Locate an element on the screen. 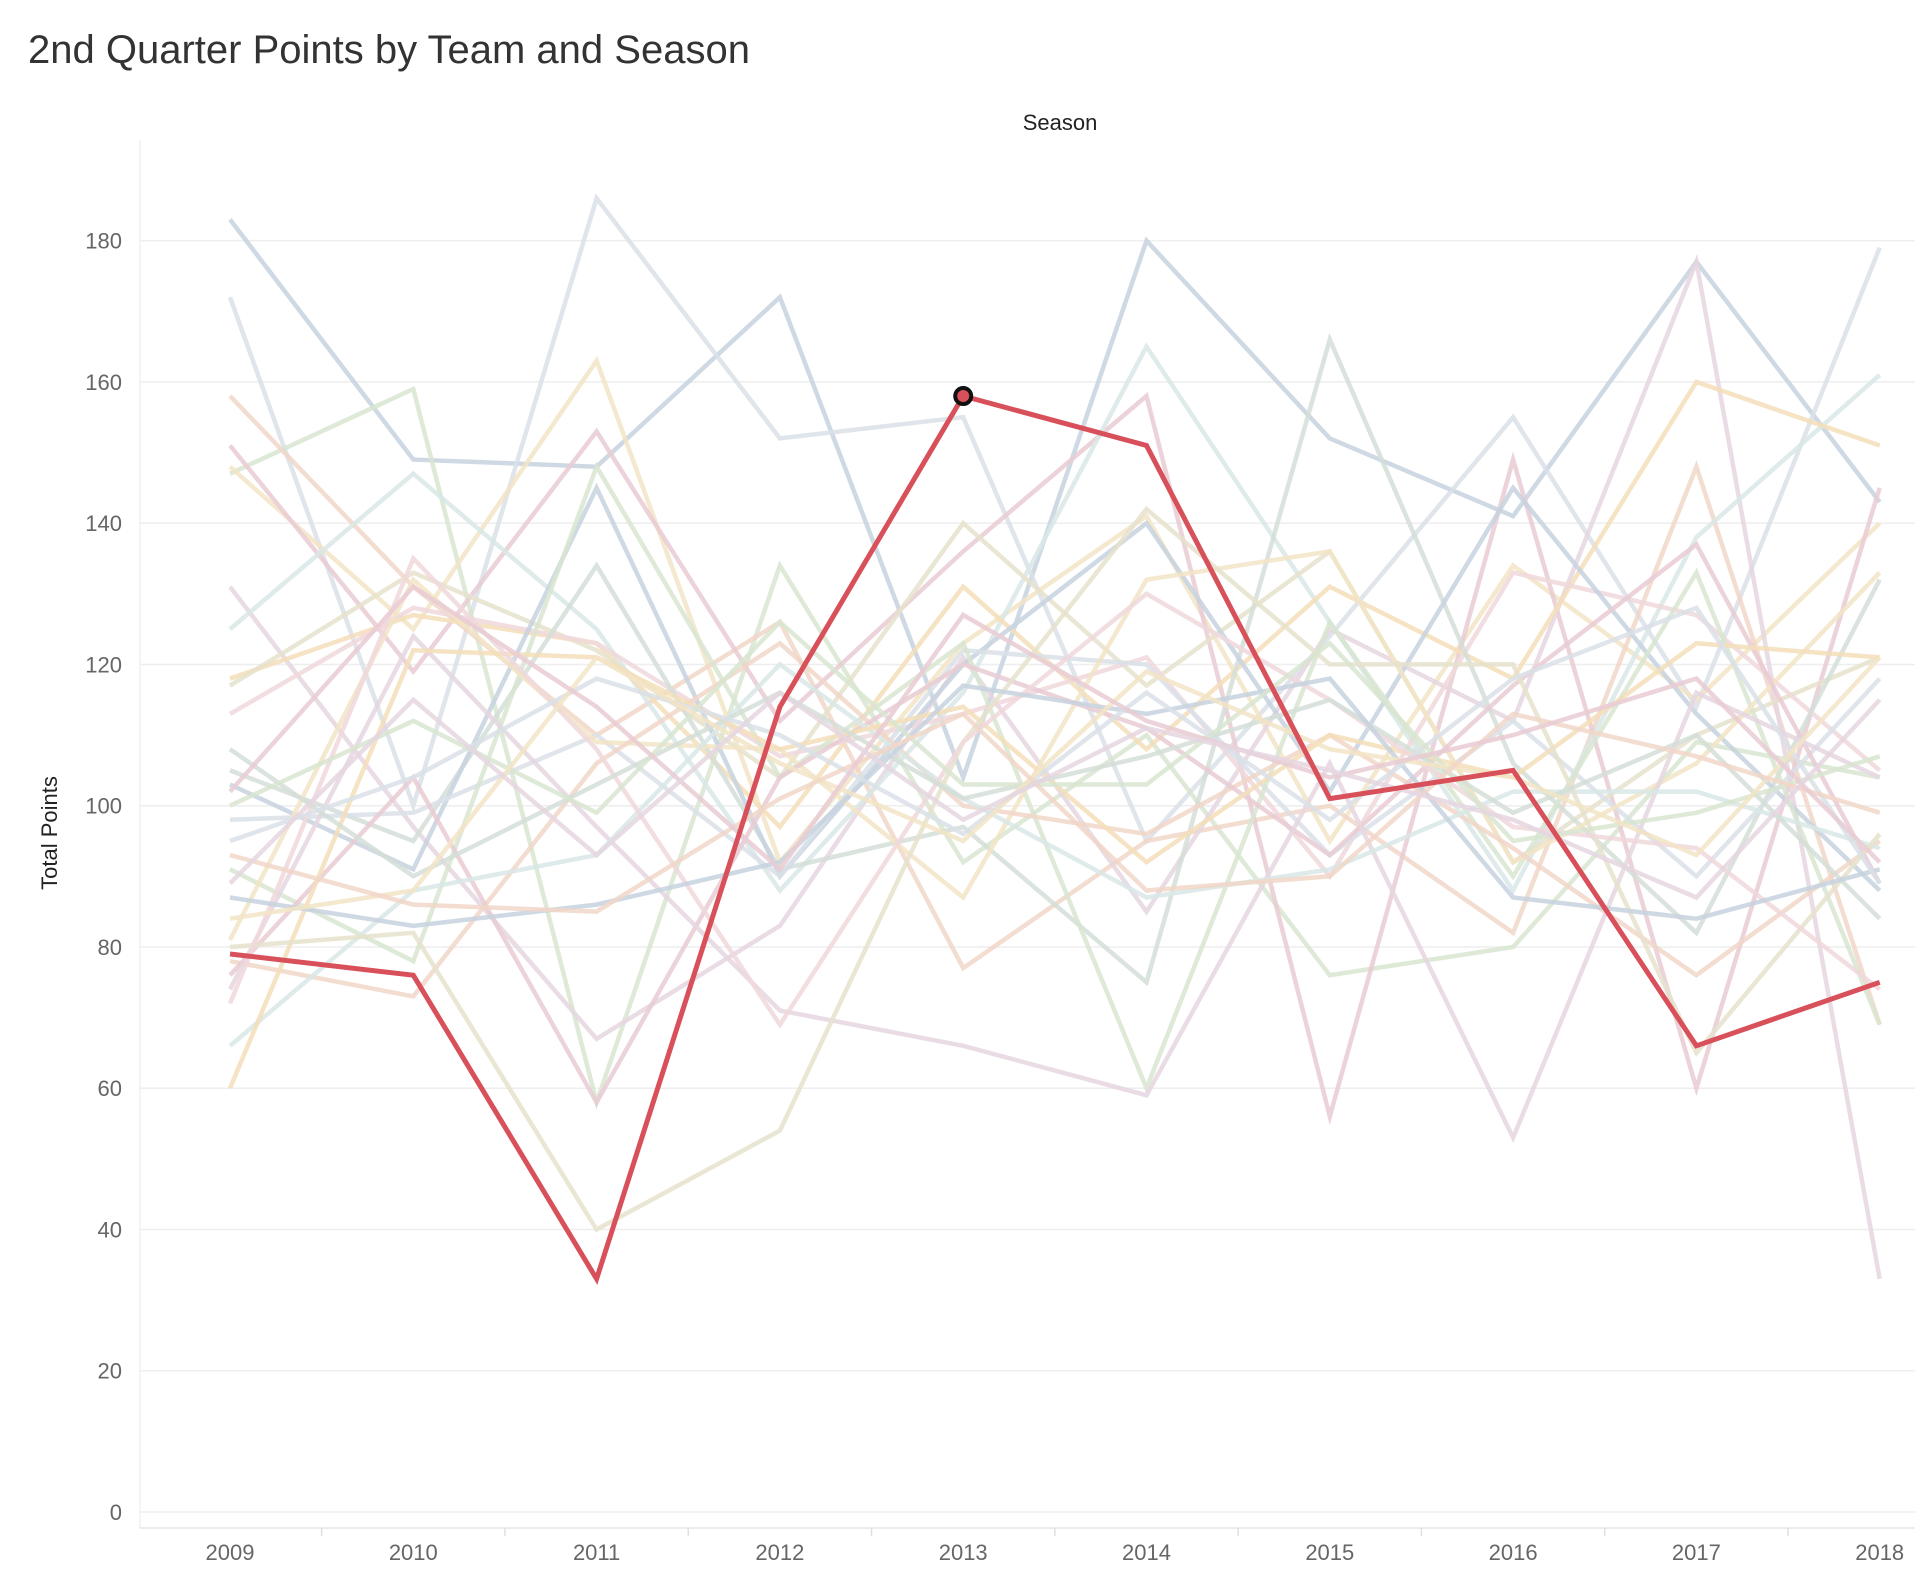 Image resolution: width=1928 pixels, height=1592 pixels. x-tick-label: 2013 is located at coordinates (963, 1552).